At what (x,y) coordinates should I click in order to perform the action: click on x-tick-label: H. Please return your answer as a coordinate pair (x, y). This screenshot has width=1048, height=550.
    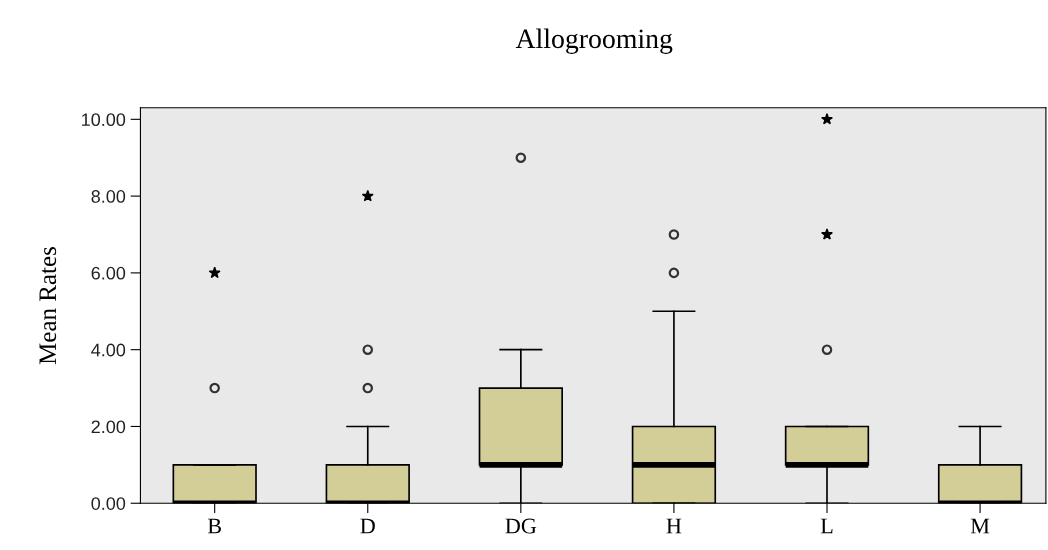
    Looking at the image, I should click on (674, 526).